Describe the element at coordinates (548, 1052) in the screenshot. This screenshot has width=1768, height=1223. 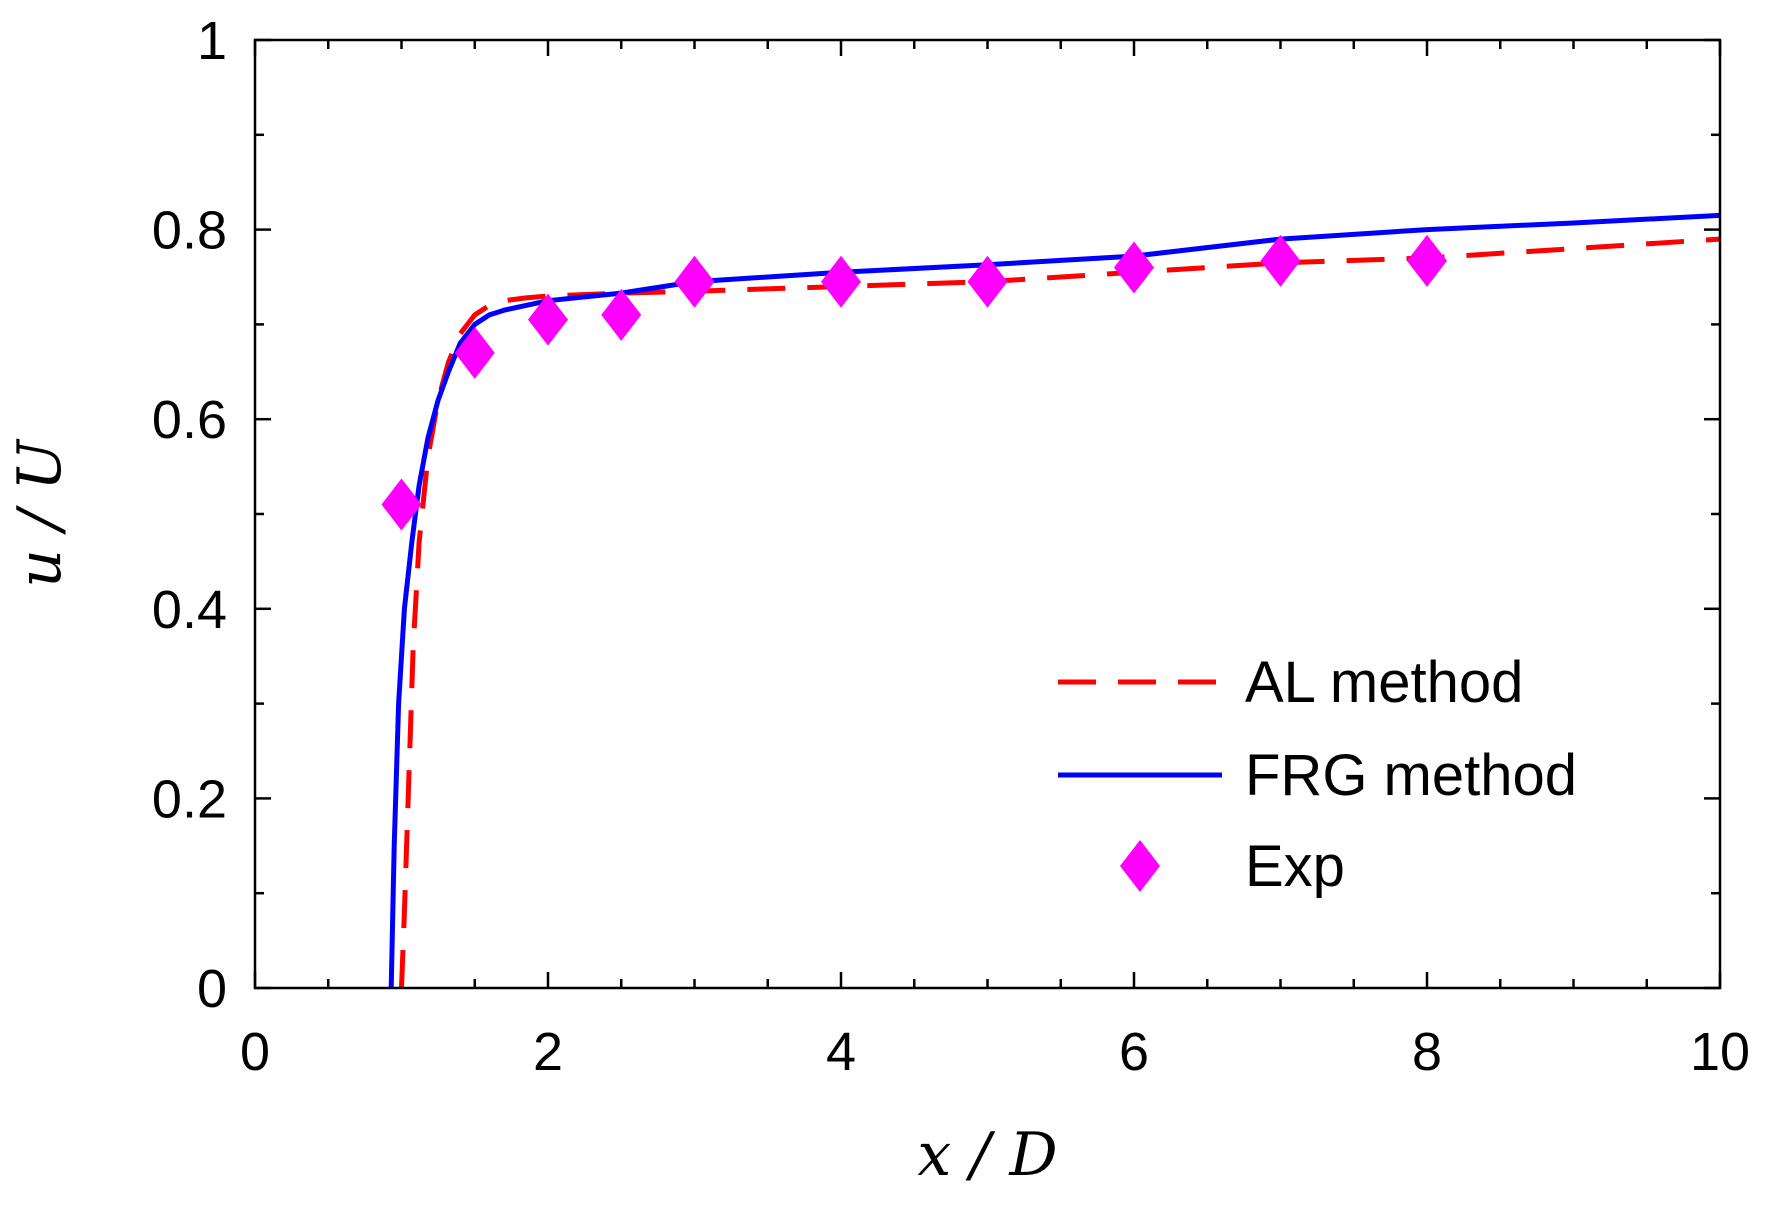
I see `x-tick-label: 2` at that location.